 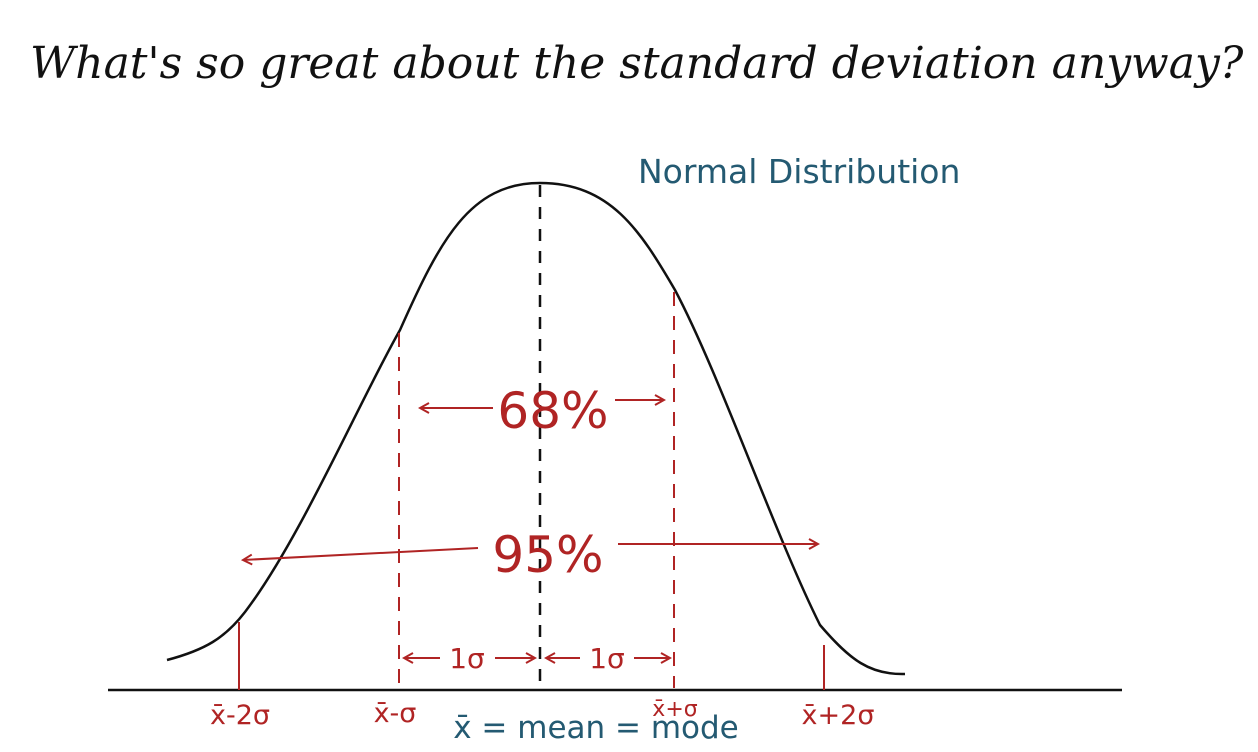 What do you see at coordinates (596, 728) in the screenshot?
I see `label-mean-mode: x̄ = mean = mode` at bounding box center [596, 728].